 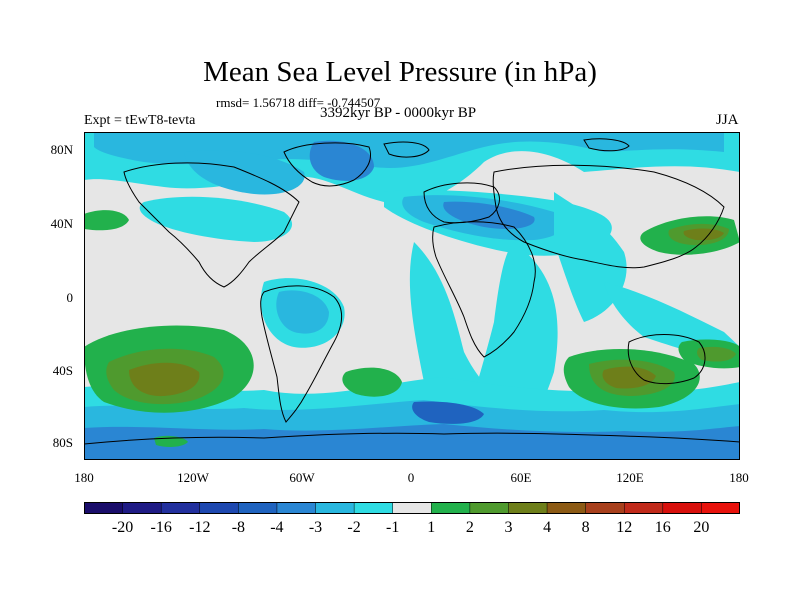 I want to click on colorbar-label: 3, so click(x=508, y=527).